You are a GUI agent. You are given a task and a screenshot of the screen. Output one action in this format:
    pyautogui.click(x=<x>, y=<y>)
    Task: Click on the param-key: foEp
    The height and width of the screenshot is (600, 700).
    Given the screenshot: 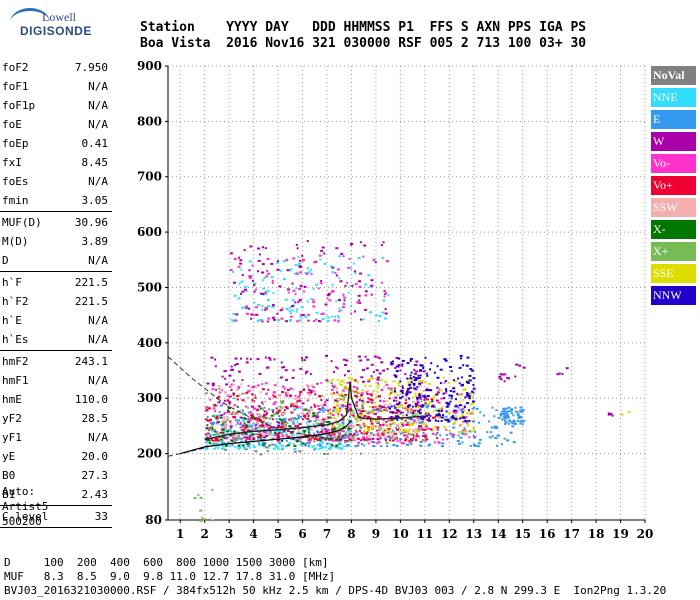 What is the action you would take?
    pyautogui.click(x=15, y=143)
    